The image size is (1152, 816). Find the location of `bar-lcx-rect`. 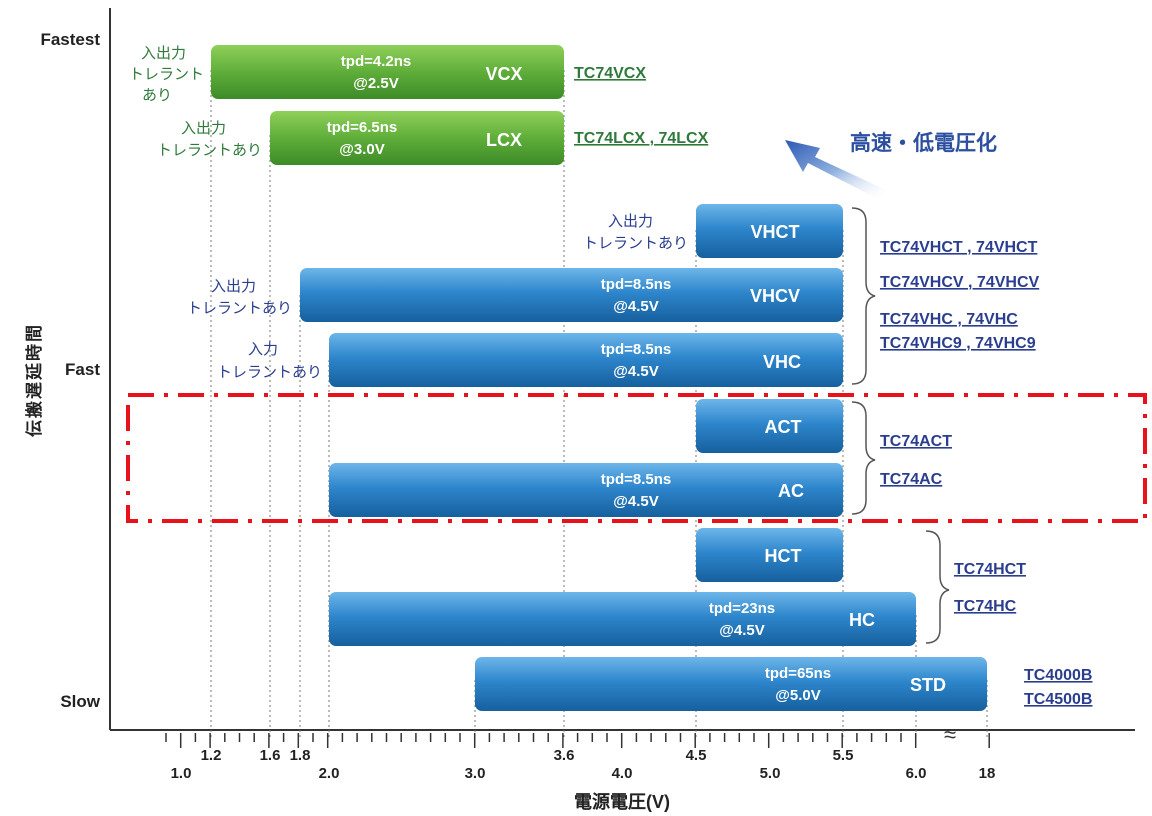

bar-lcx-rect is located at coordinates (417, 138).